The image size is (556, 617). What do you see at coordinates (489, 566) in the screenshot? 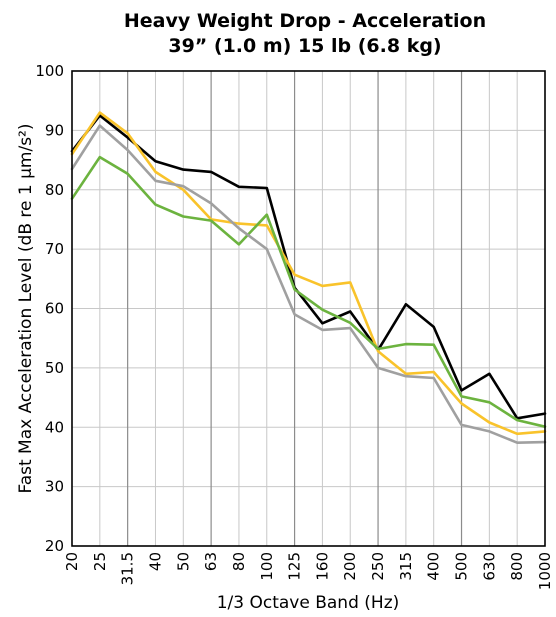
I see `x-tick-label: 630` at bounding box center [489, 566].